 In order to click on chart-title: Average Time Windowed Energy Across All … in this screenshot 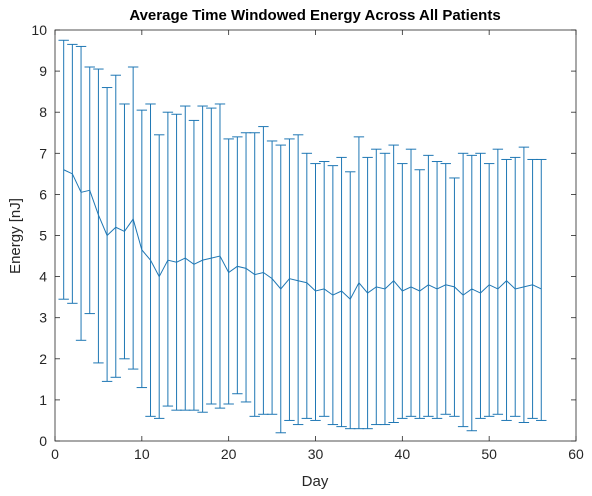, I will do `click(314, 15)`.